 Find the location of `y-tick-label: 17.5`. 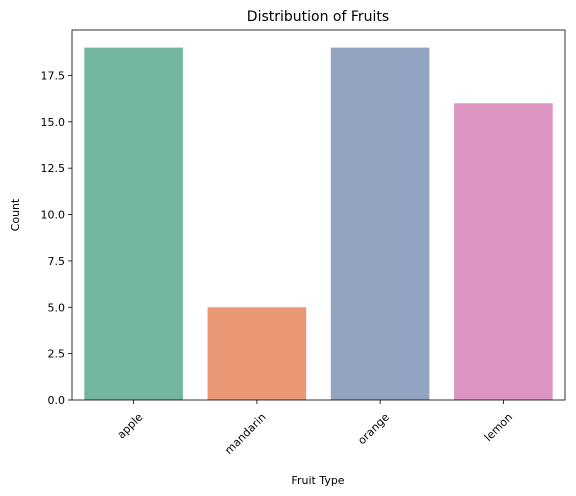

y-tick-label: 17.5 is located at coordinates (53, 75).